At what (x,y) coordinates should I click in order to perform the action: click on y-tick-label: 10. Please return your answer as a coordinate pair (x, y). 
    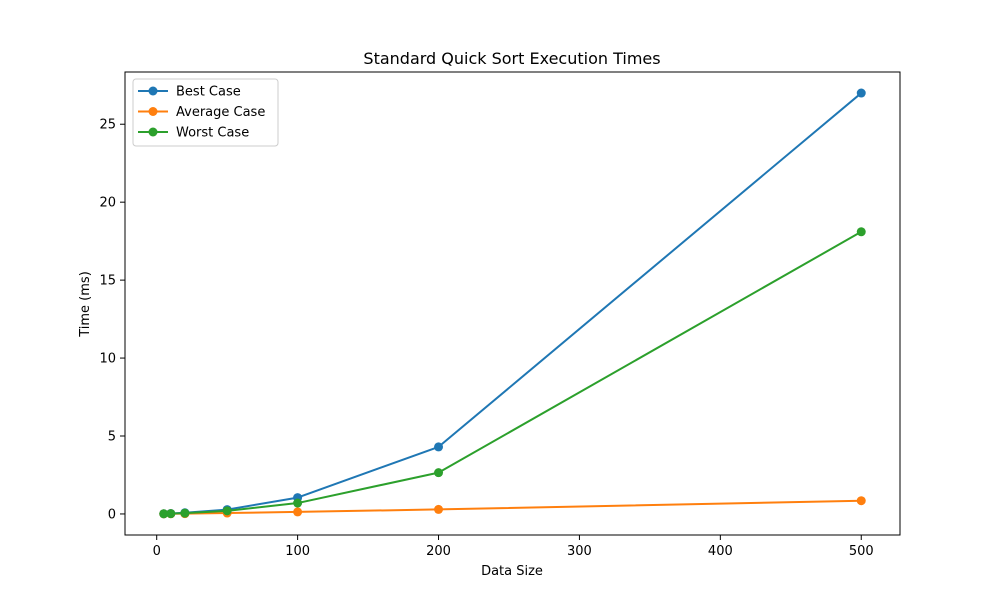
    Looking at the image, I should click on (107, 359).